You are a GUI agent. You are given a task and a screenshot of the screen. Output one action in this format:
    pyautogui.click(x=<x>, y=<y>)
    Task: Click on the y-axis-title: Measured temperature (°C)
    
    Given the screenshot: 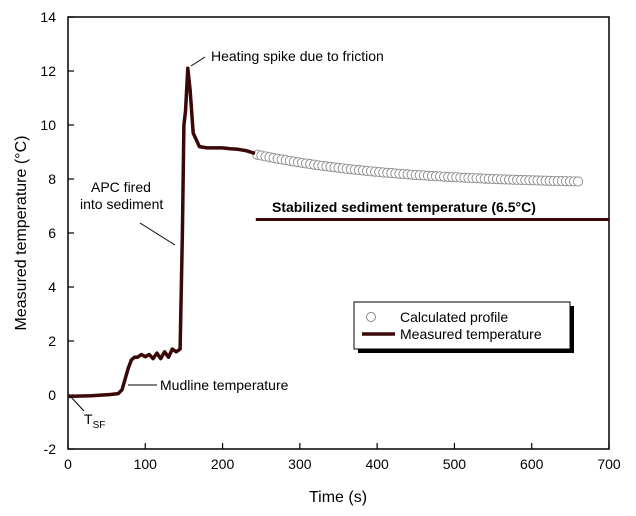 What is the action you would take?
    pyautogui.click(x=21, y=233)
    